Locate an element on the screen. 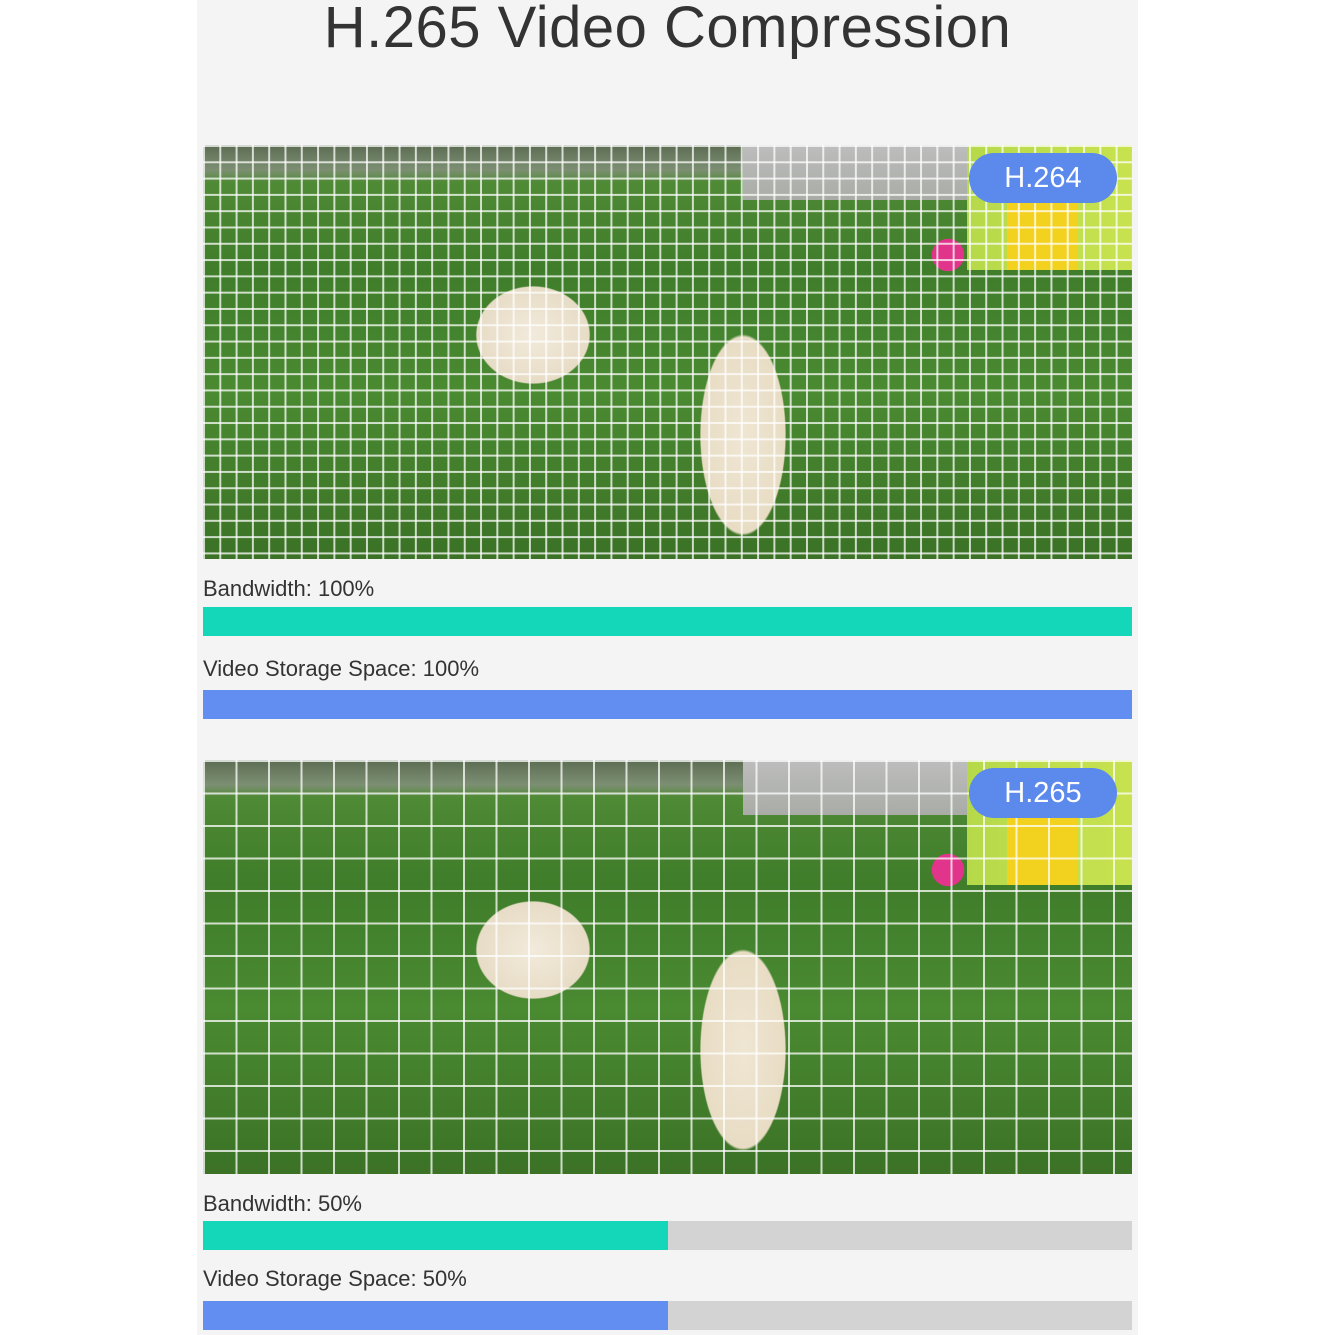 This screenshot has width=1335, height=1335. bandwidth-label: Bandwidth: 100% is located at coordinates (289, 588).